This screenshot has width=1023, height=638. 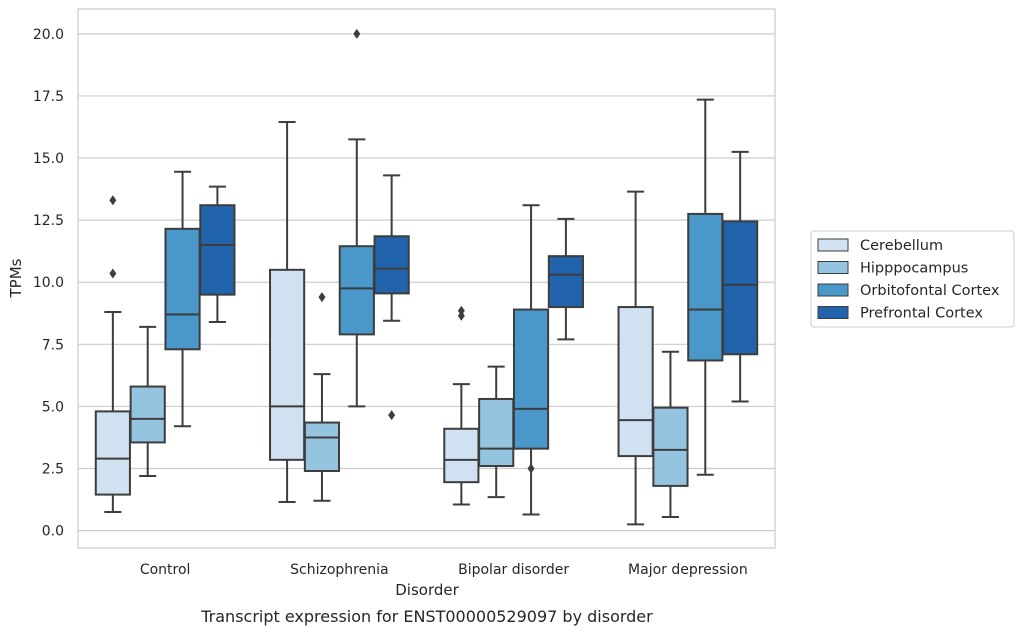 I want to click on box-major-depression-prefrontal-cortex, so click(x=740, y=276).